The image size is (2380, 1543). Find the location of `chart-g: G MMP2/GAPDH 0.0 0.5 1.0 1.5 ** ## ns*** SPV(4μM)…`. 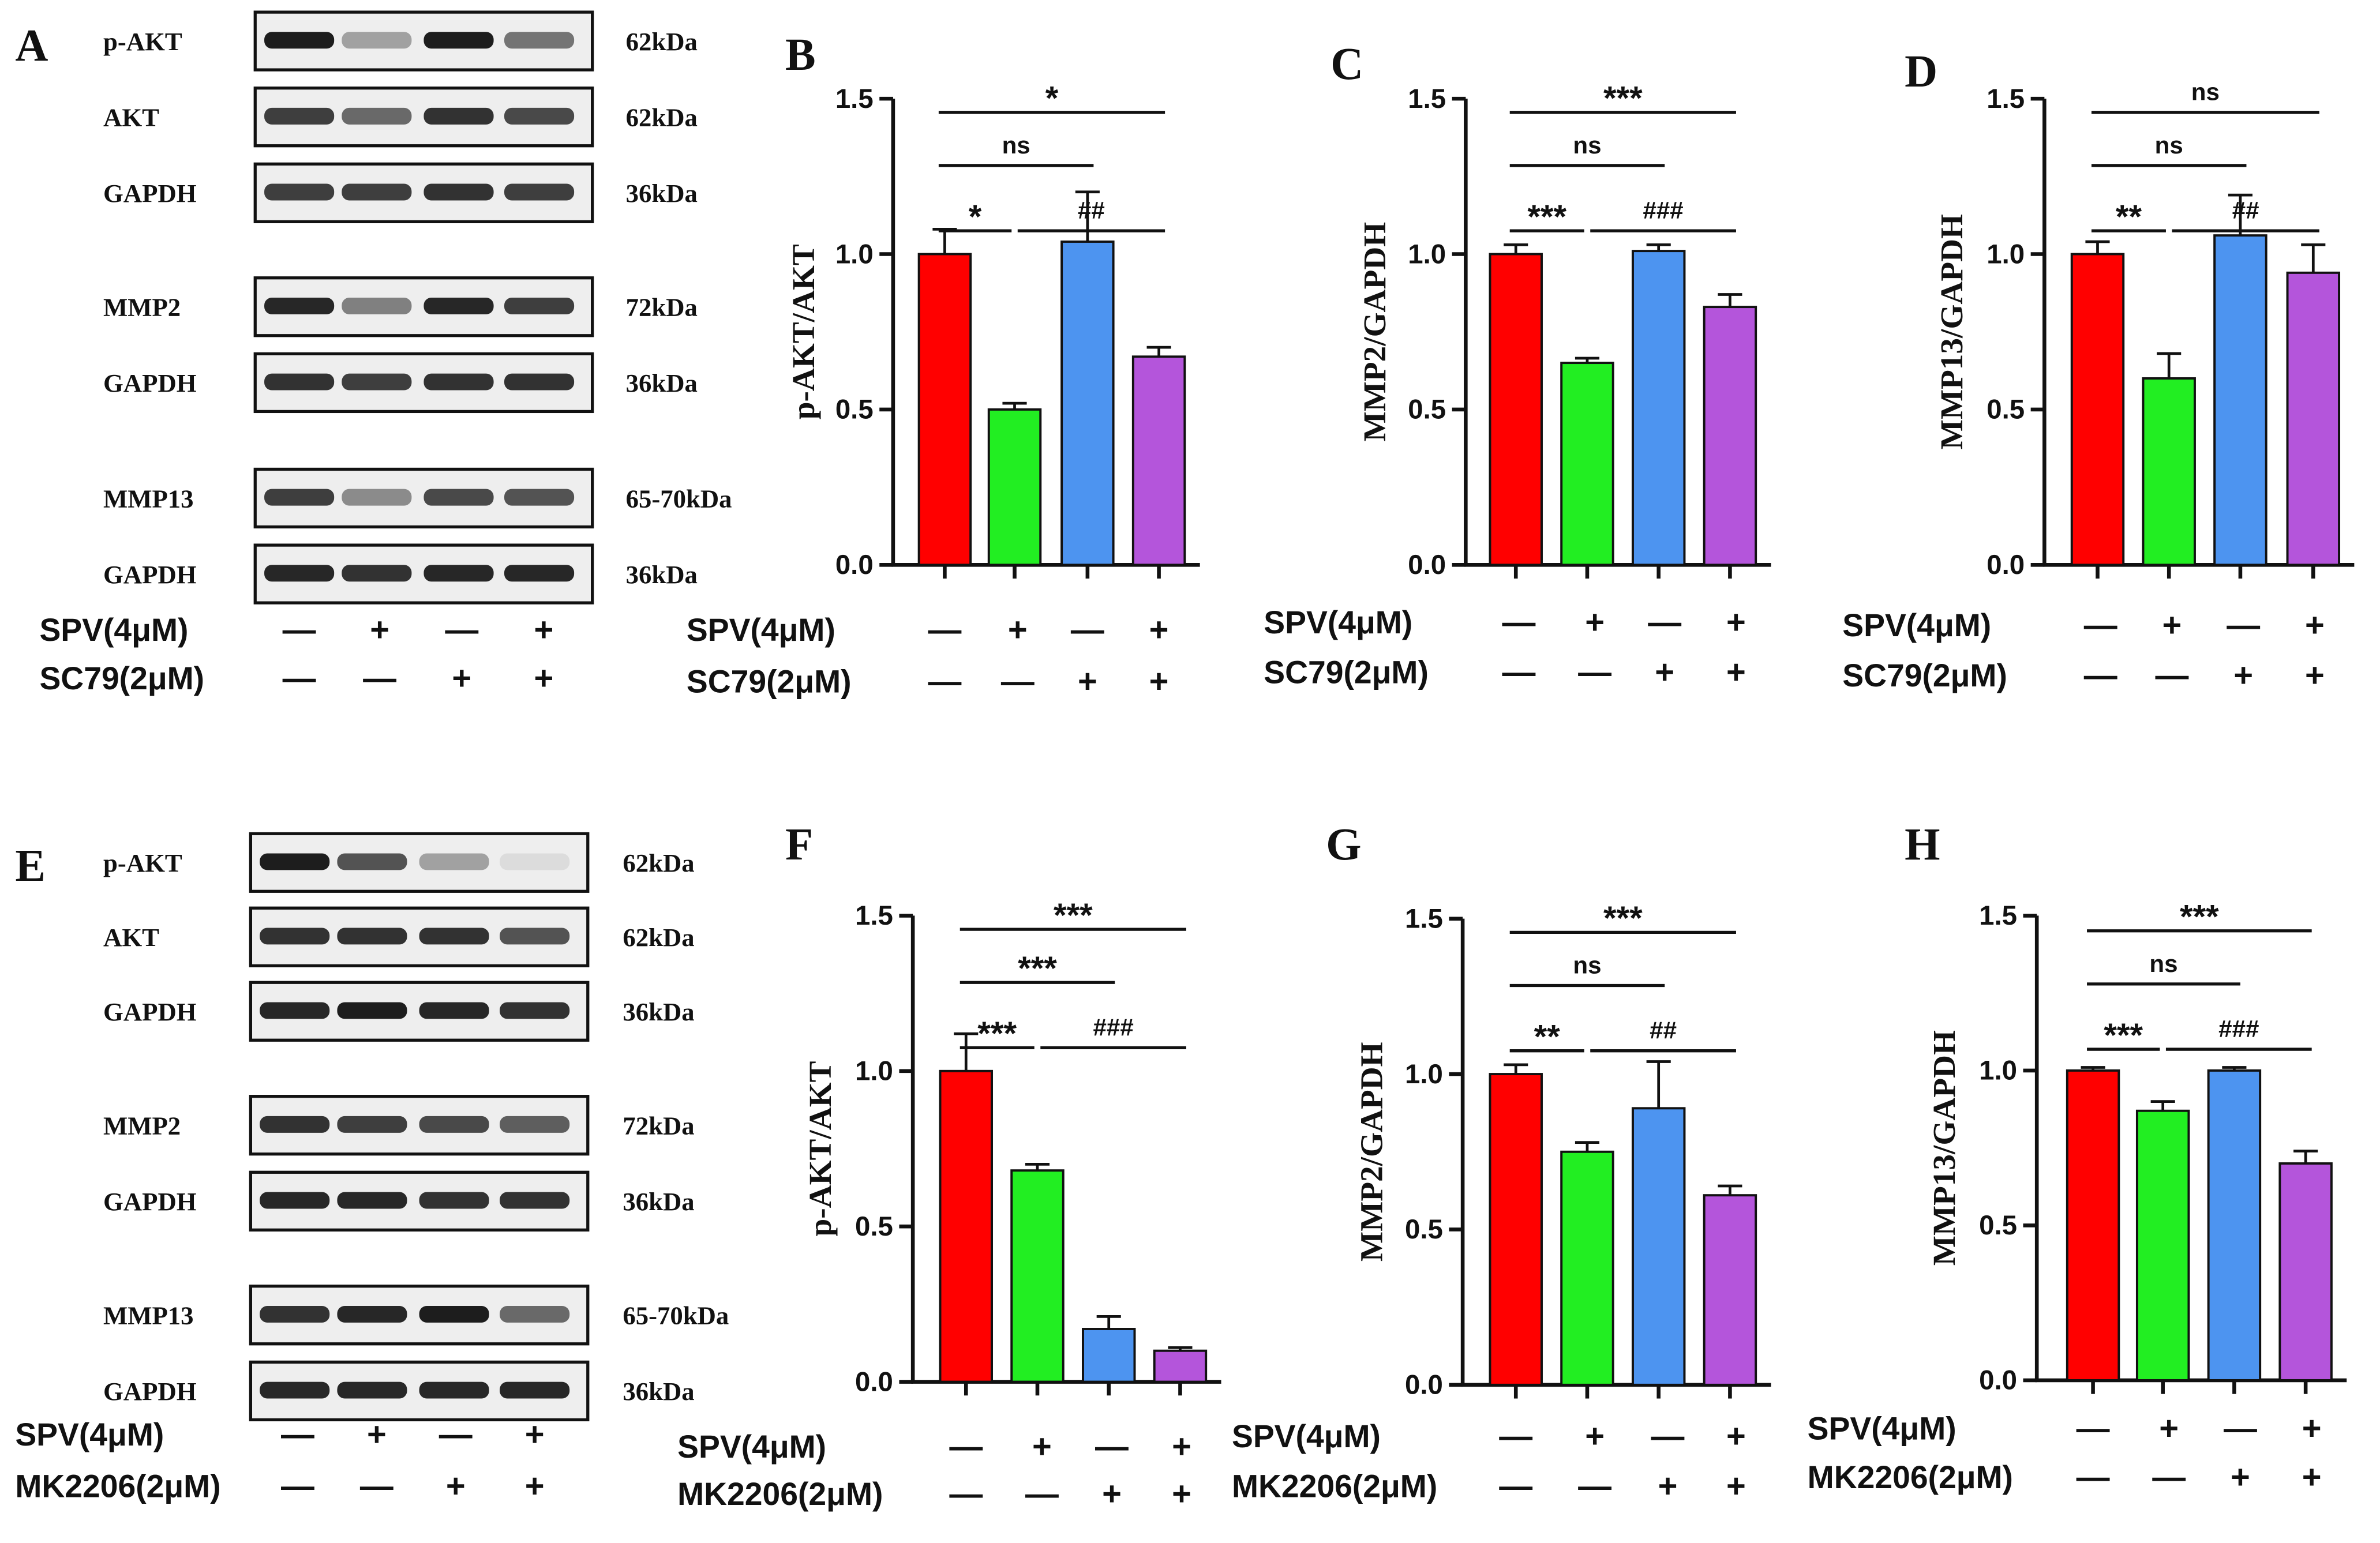

chart-g: G MMP2/GAPDH 0.0 0.5 1.0 1.5 ** ## ns*** SPV(4μM)… is located at coordinates (1502, 1162).